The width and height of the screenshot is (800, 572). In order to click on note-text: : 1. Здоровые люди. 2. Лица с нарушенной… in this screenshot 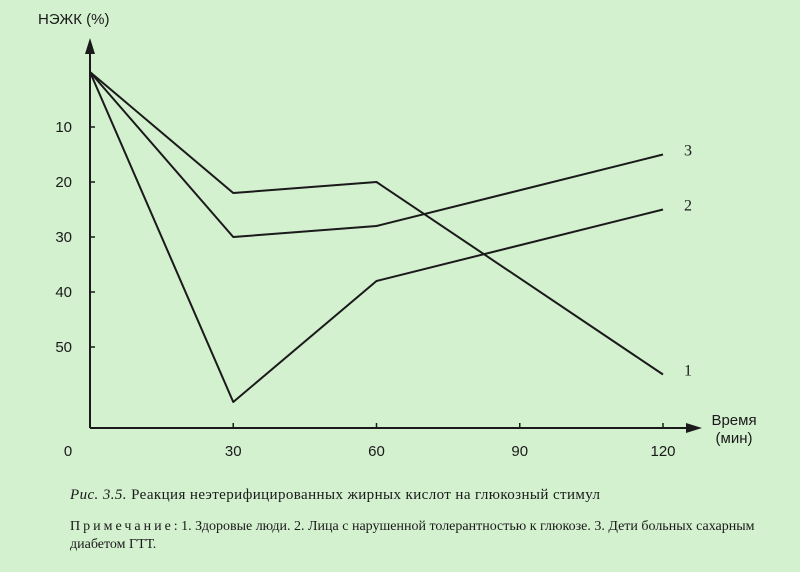, I will do `click(412, 535)`.